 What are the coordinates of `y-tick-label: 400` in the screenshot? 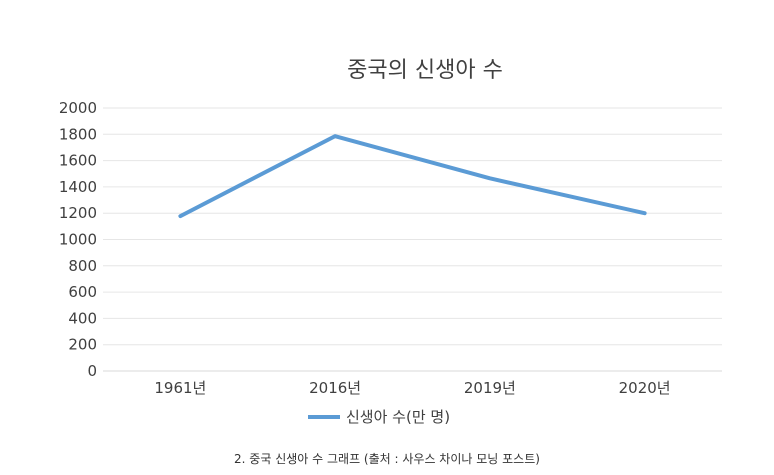 It's located at (82, 318).